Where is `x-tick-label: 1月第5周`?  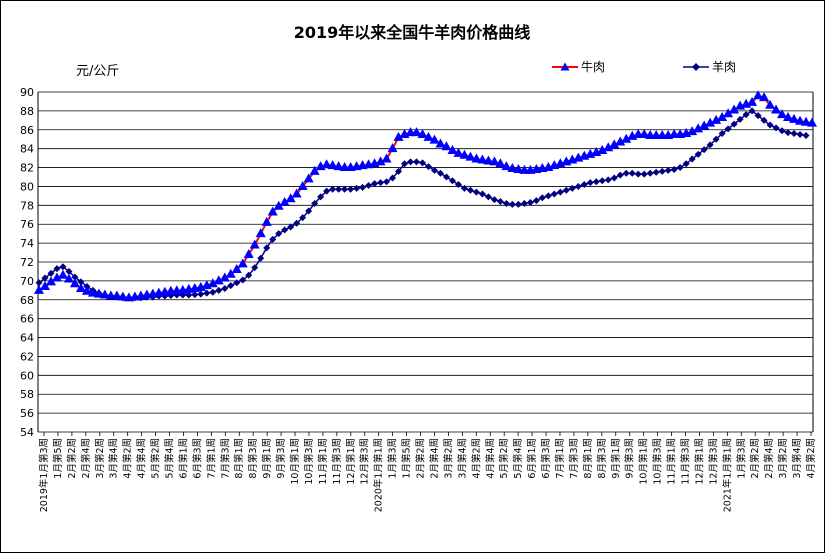 x-tick-label: 1月第5周 is located at coordinates (58, 458).